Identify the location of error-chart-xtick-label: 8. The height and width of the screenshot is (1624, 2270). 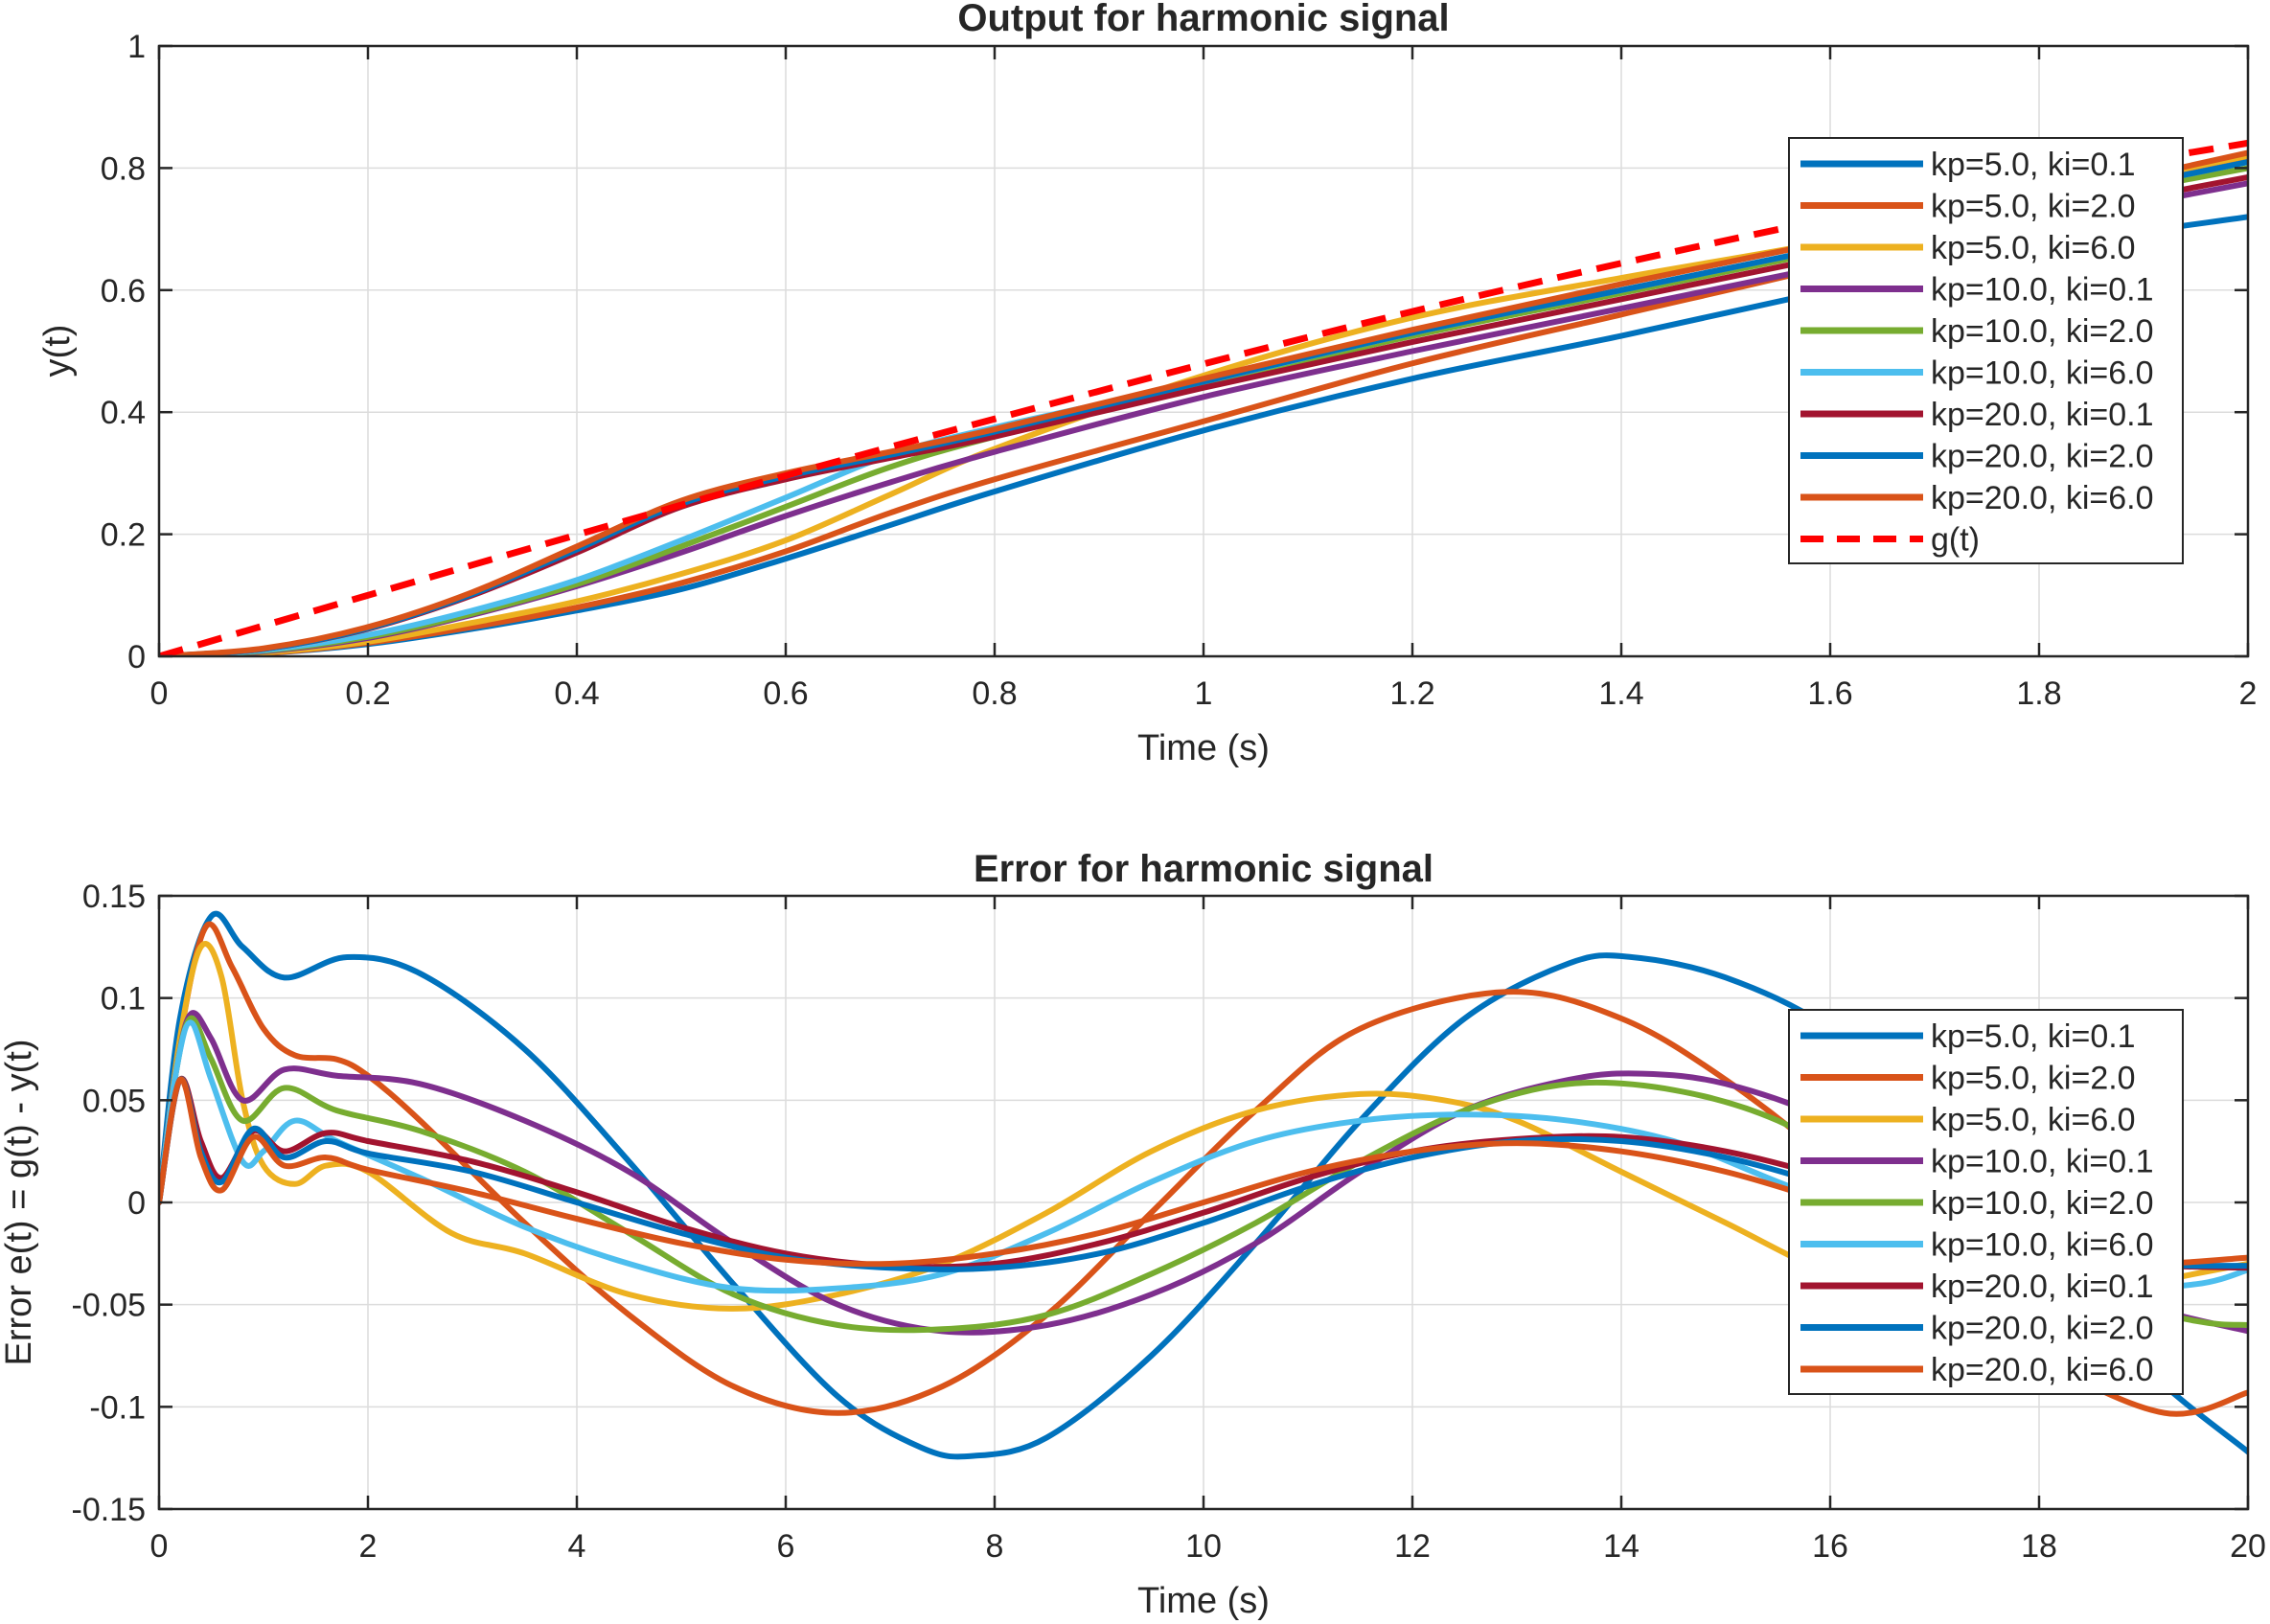
(995, 1546).